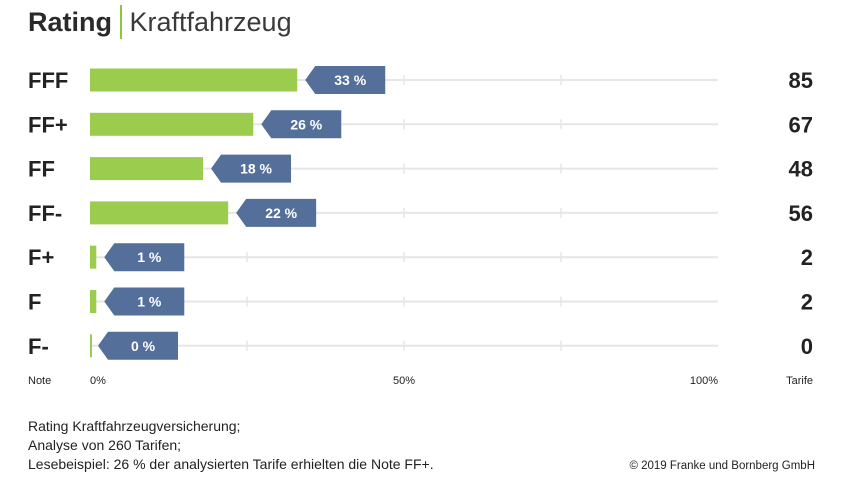 This screenshot has width=847, height=477. I want to click on tarife-count: 67, so click(801, 124).